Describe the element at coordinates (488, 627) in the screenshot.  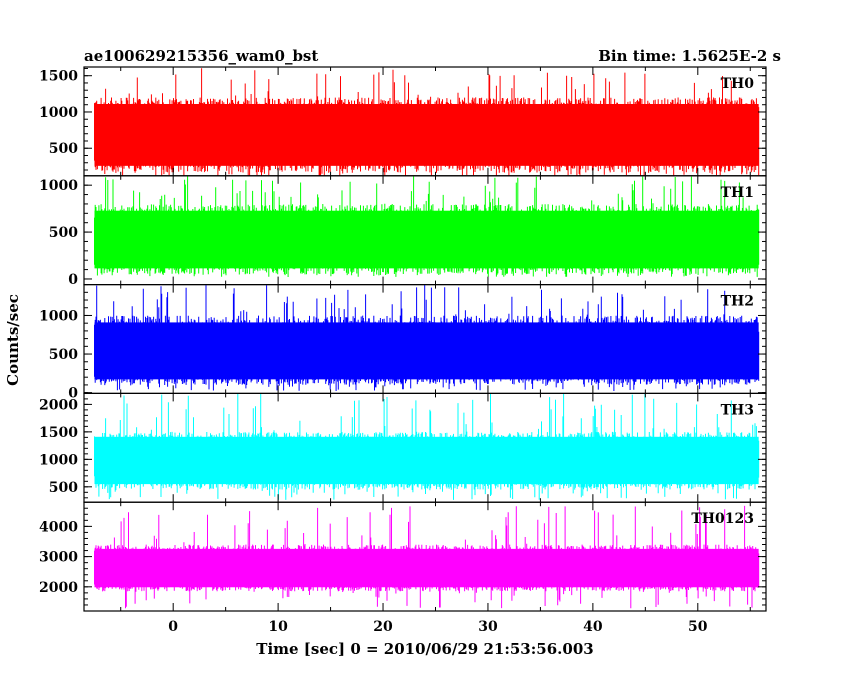
I see `x-tick-label: 30` at that location.